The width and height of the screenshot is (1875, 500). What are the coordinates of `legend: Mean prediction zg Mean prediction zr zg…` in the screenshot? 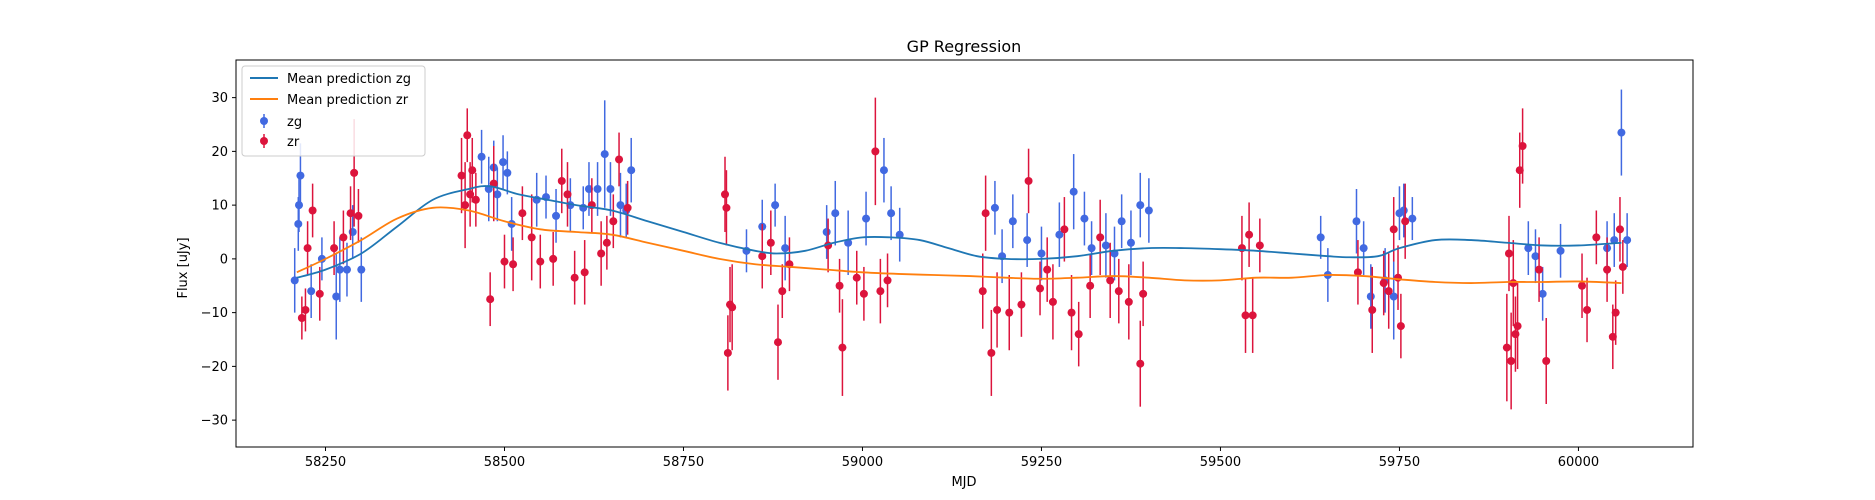 It's located at (333, 111).